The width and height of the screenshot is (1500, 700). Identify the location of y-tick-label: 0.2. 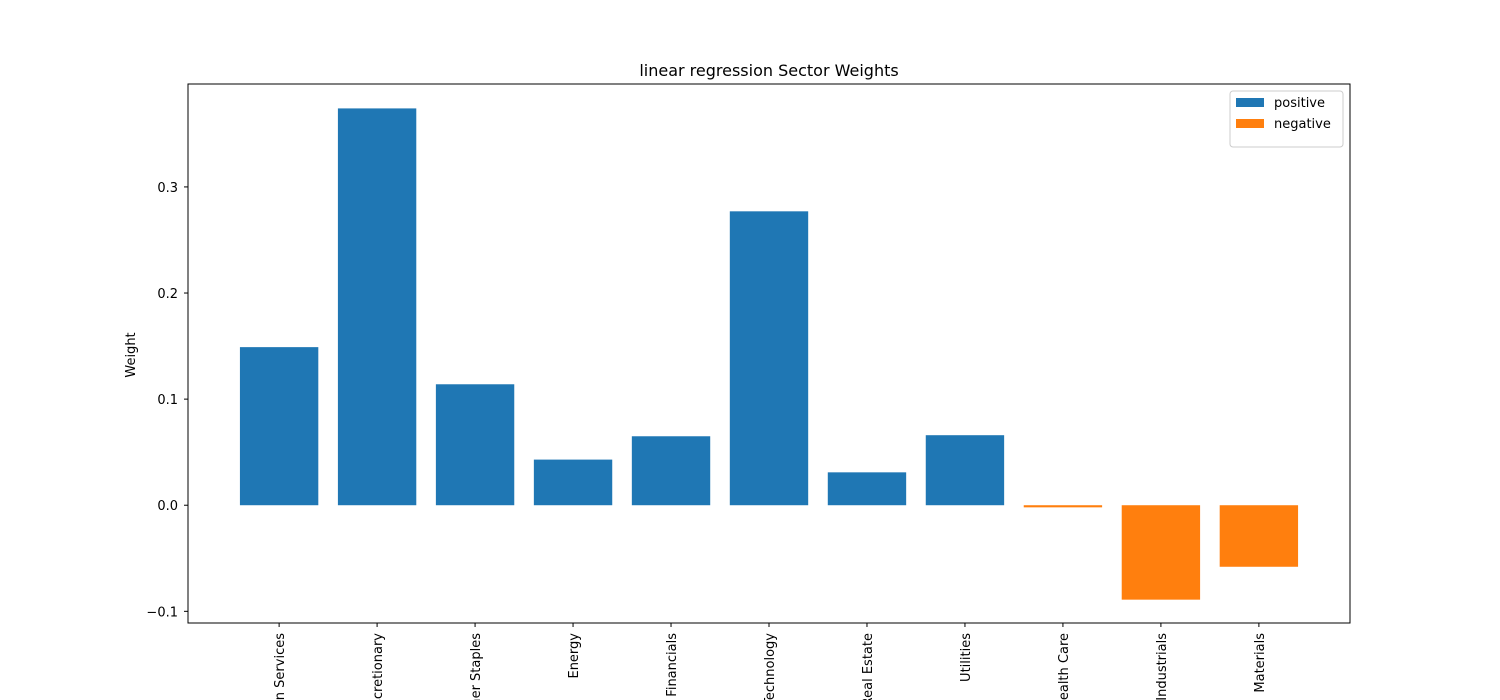
(167, 294).